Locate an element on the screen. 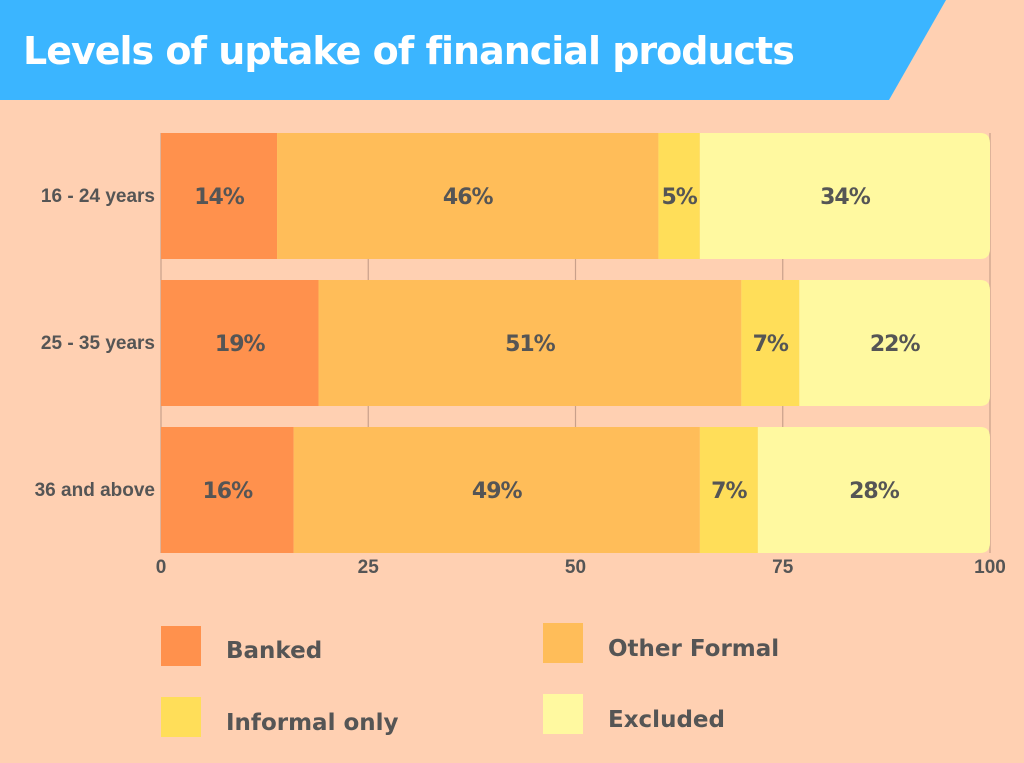  x-tick-label: 0 is located at coordinates (161, 567).